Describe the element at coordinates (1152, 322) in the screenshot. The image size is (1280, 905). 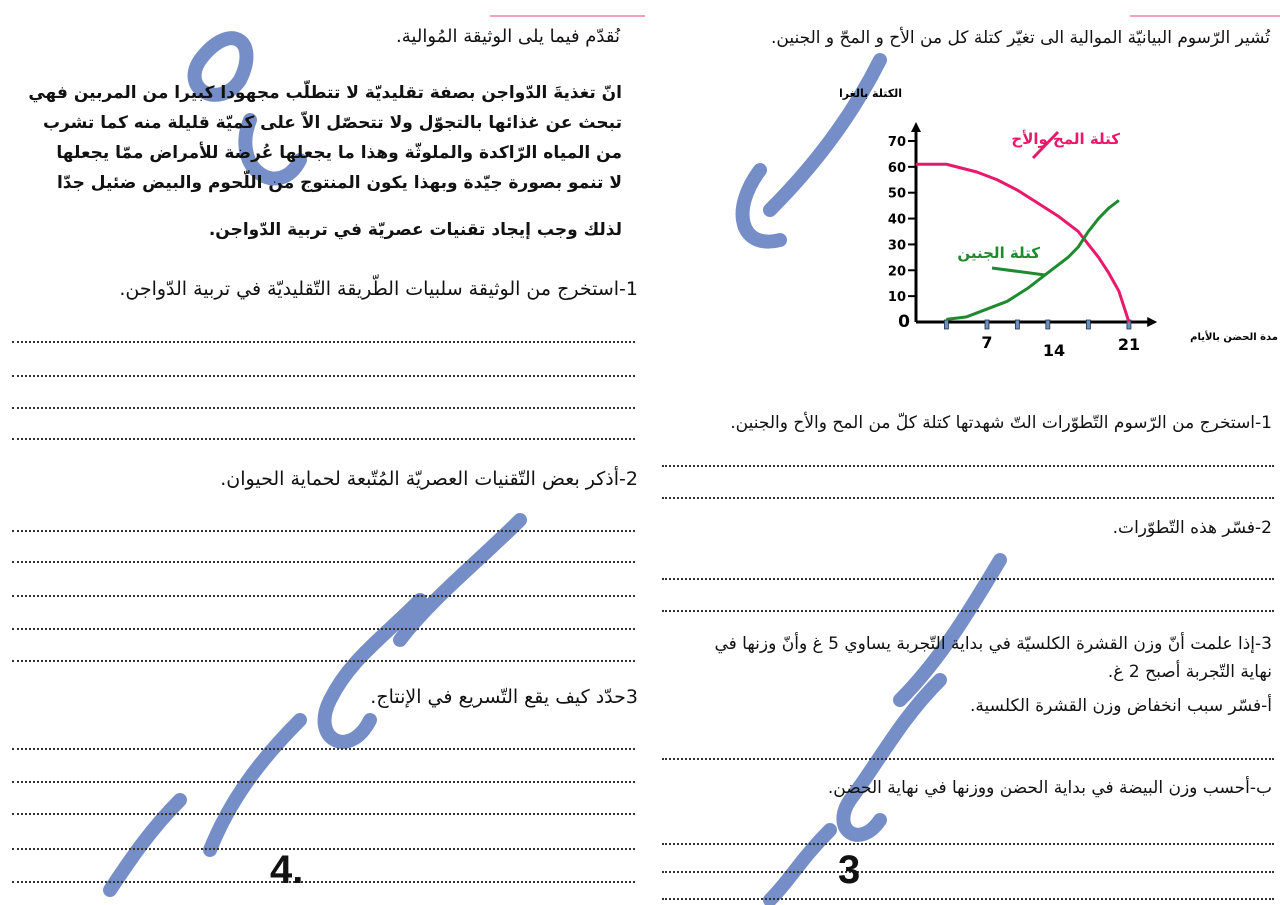
I see `x-axis-arrow` at that location.